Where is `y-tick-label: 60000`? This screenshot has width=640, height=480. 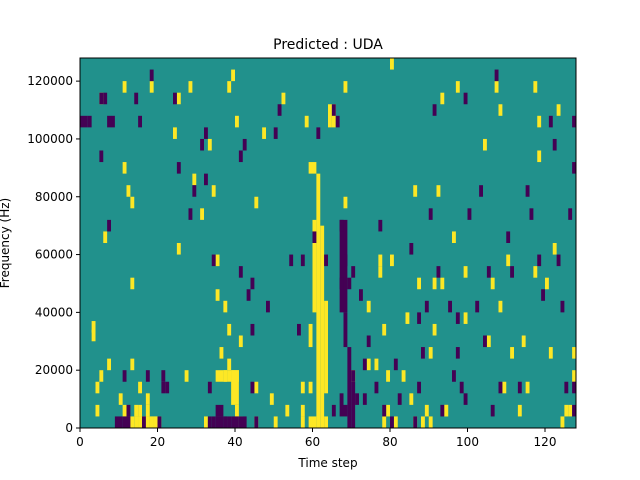 y-tick-label: 60000 is located at coordinates (54, 255).